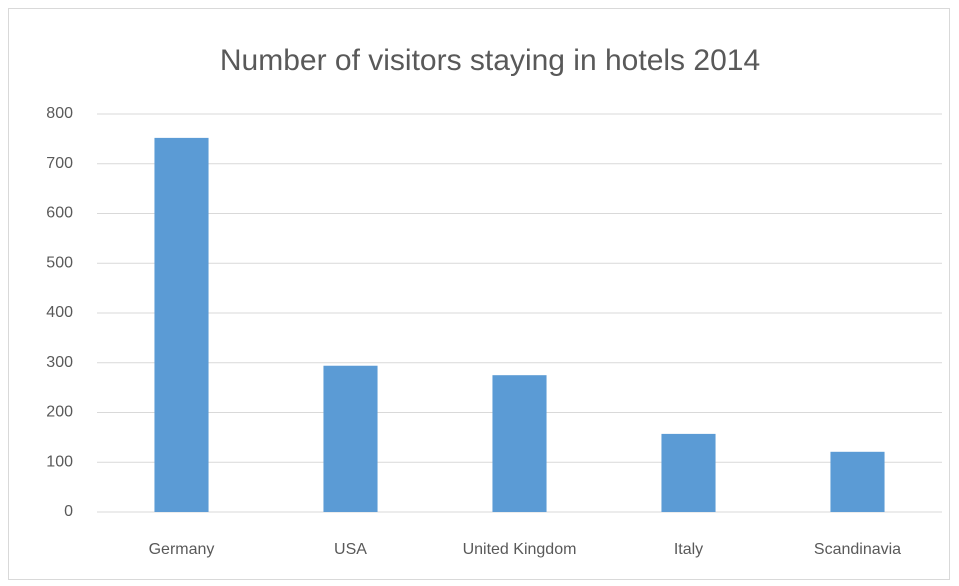 The height and width of the screenshot is (586, 959). Describe the element at coordinates (59, 312) in the screenshot. I see `y-tick-label: 400` at that location.